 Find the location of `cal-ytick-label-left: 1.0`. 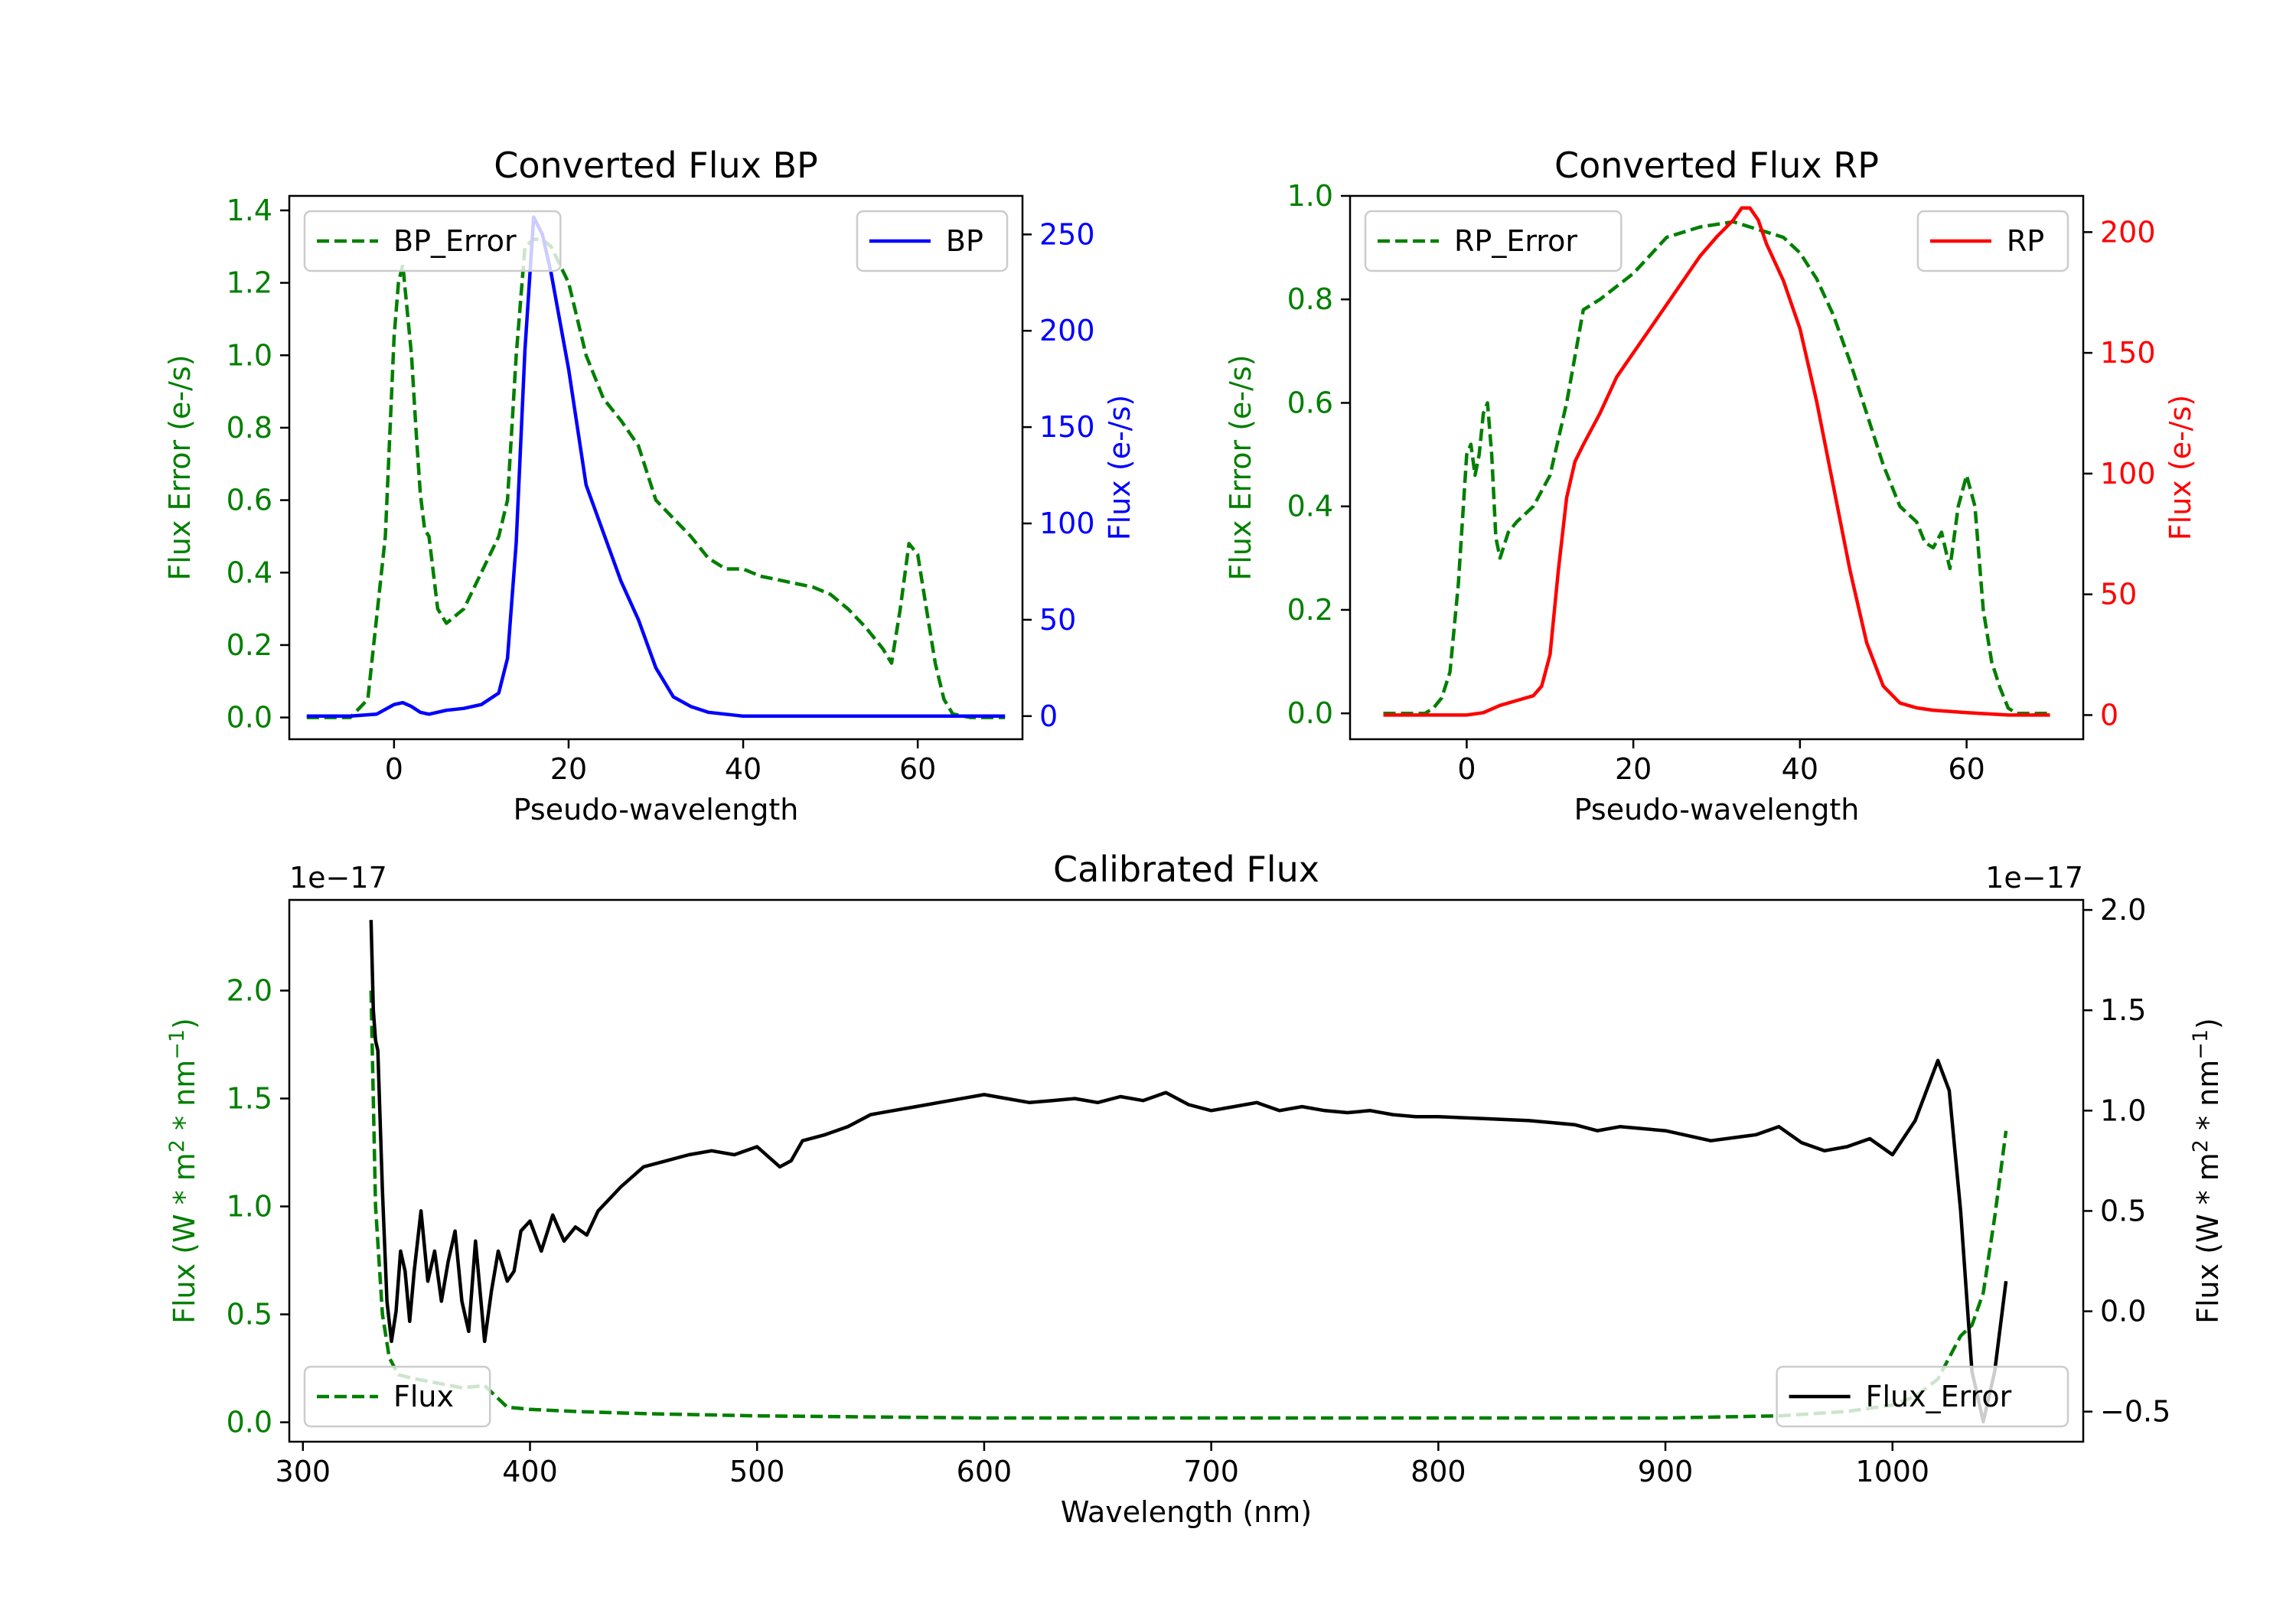

cal-ytick-label-left: 1.0 is located at coordinates (249, 1207).